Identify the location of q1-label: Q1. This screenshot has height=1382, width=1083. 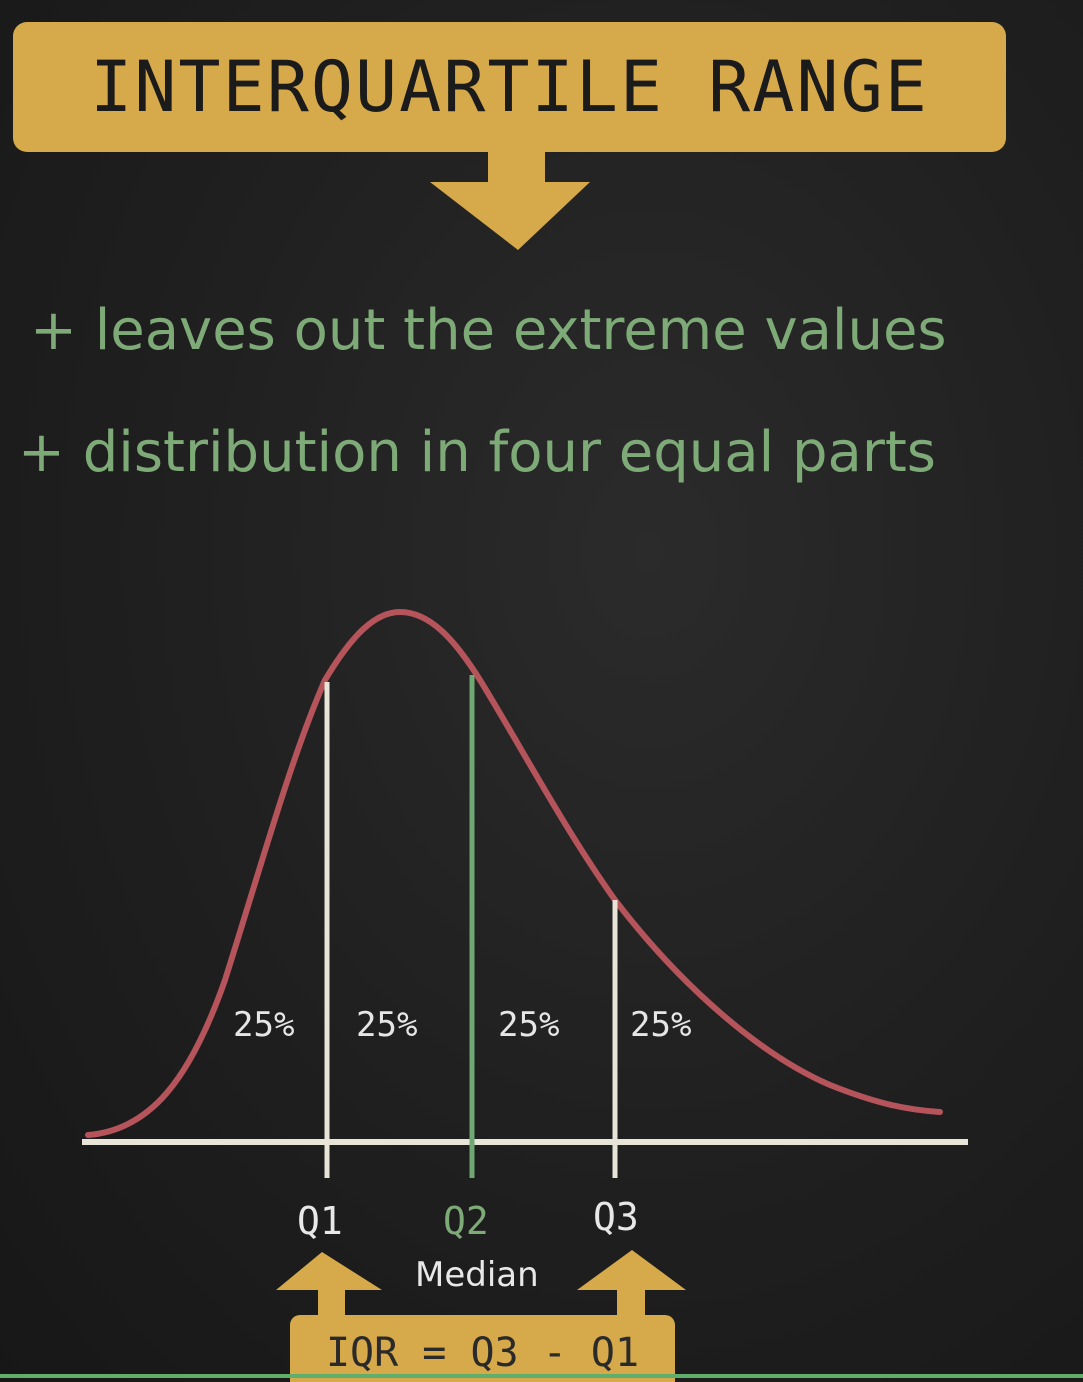
(320, 1221).